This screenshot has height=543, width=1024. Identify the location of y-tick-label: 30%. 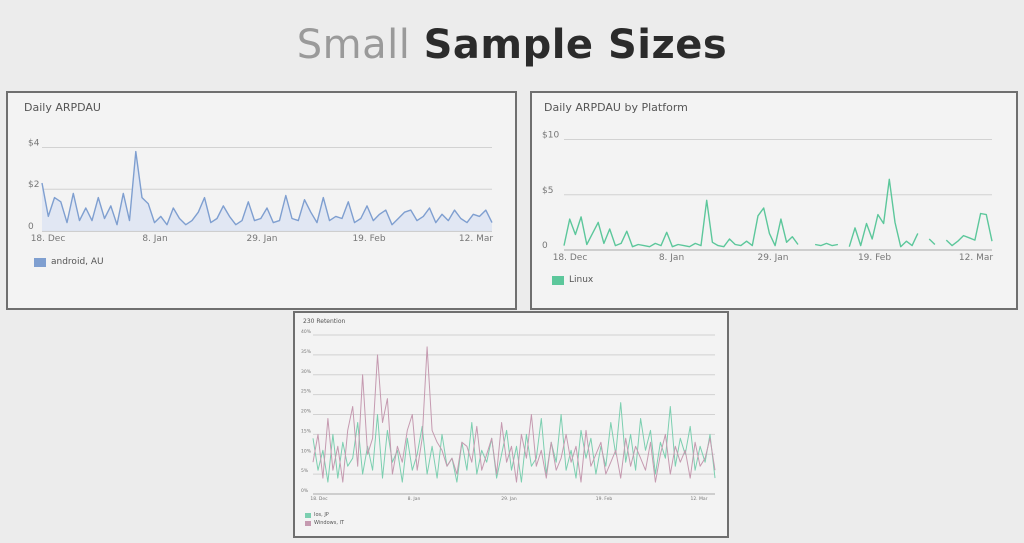
(306, 372).